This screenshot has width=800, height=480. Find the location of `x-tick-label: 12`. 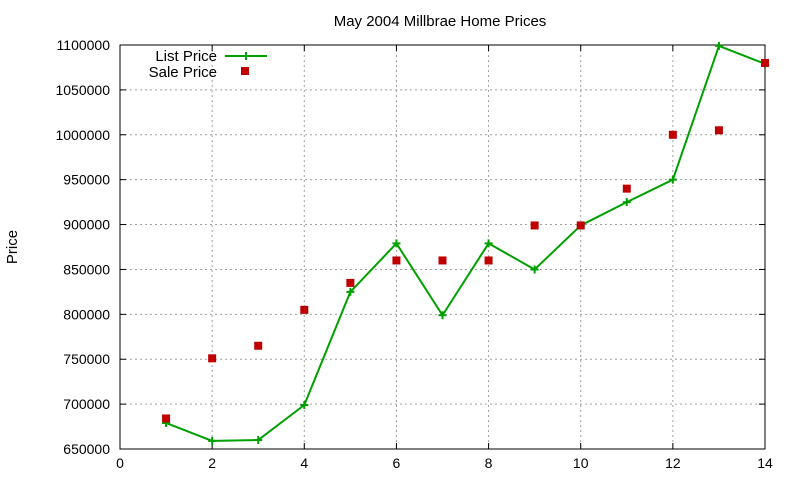

x-tick-label: 12 is located at coordinates (673, 463).